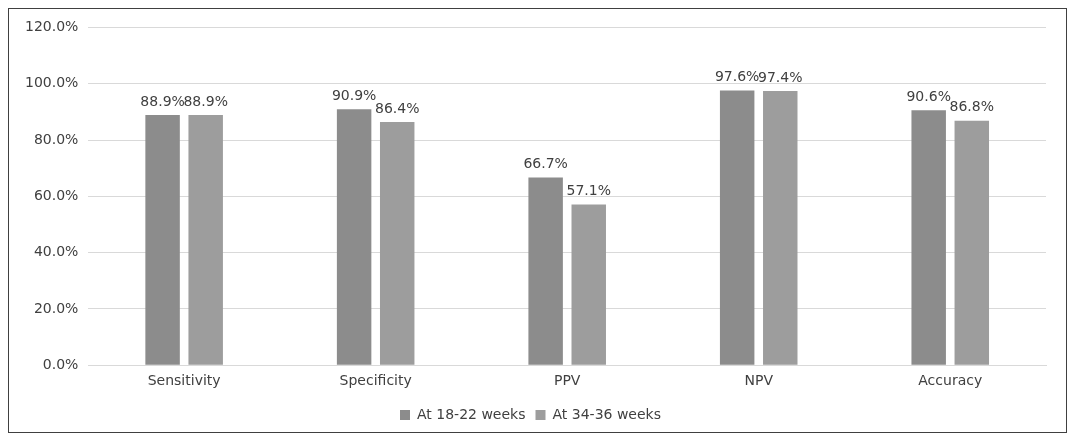  I want to click on data-label: 66.7%, so click(545, 163).